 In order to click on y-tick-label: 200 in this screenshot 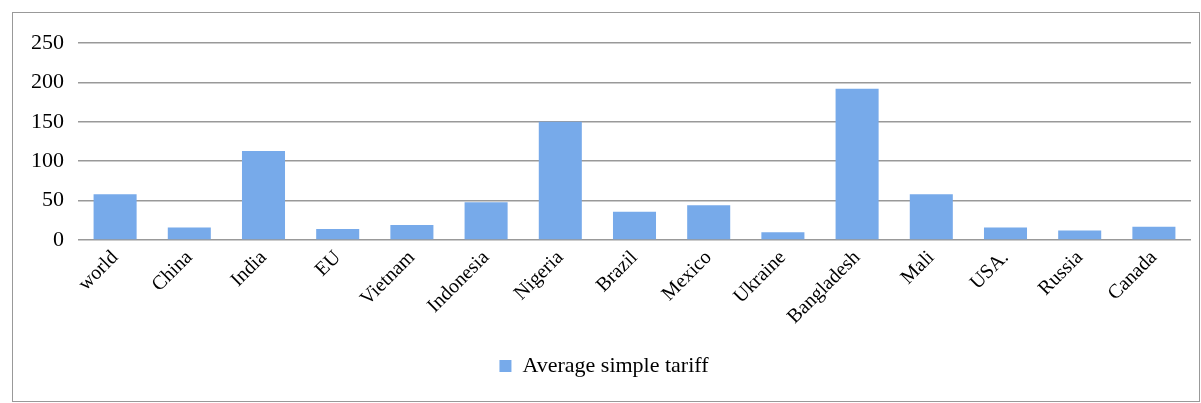, I will do `click(47, 81)`.